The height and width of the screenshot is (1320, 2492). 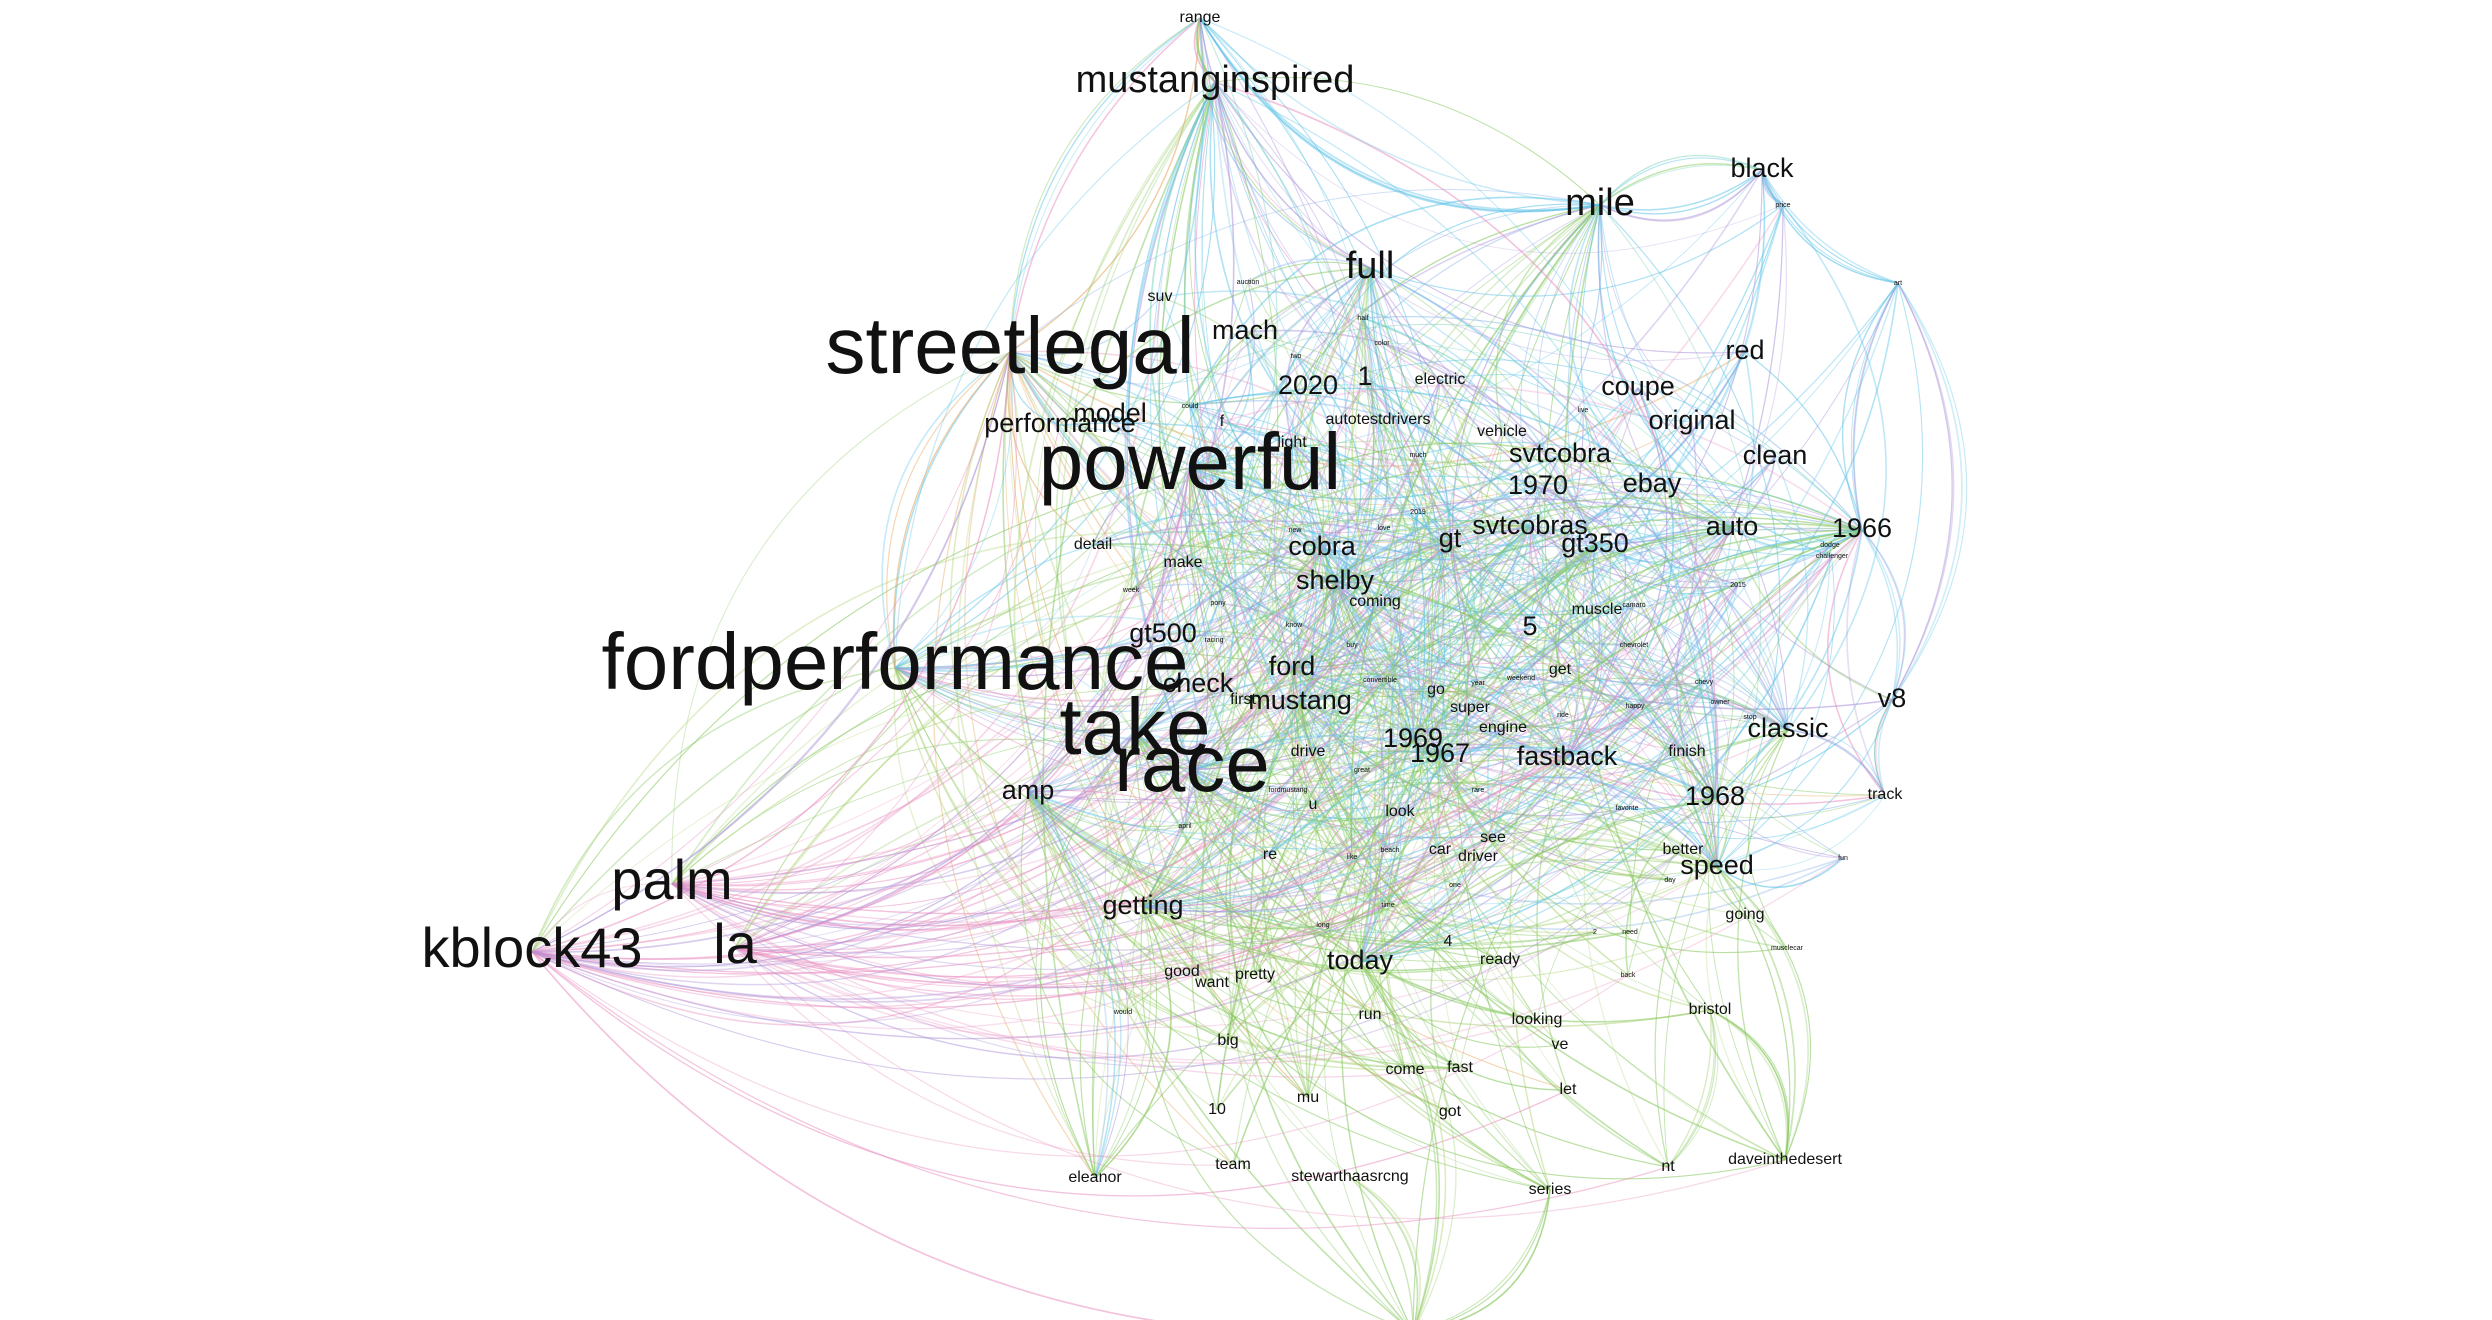 I want to click on node-label: track, so click(x=1886, y=794).